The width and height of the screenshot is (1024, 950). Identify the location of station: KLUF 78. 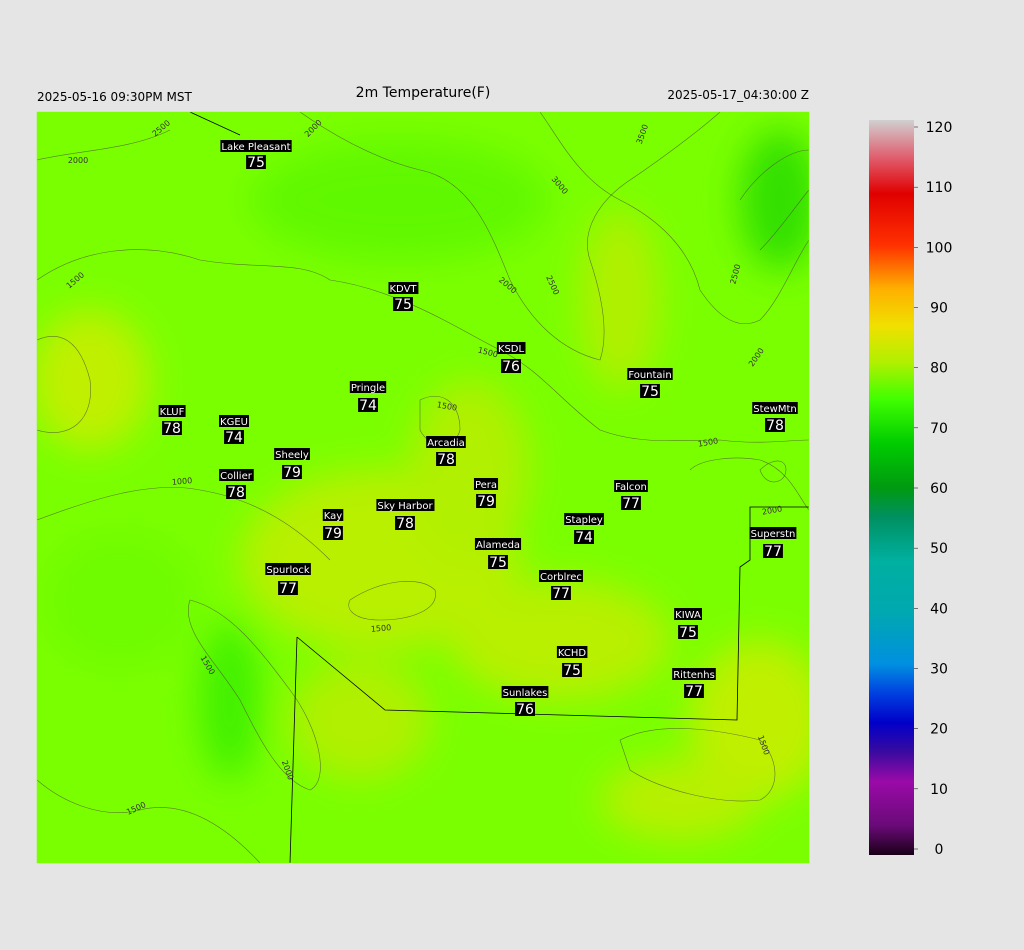
(172, 421).